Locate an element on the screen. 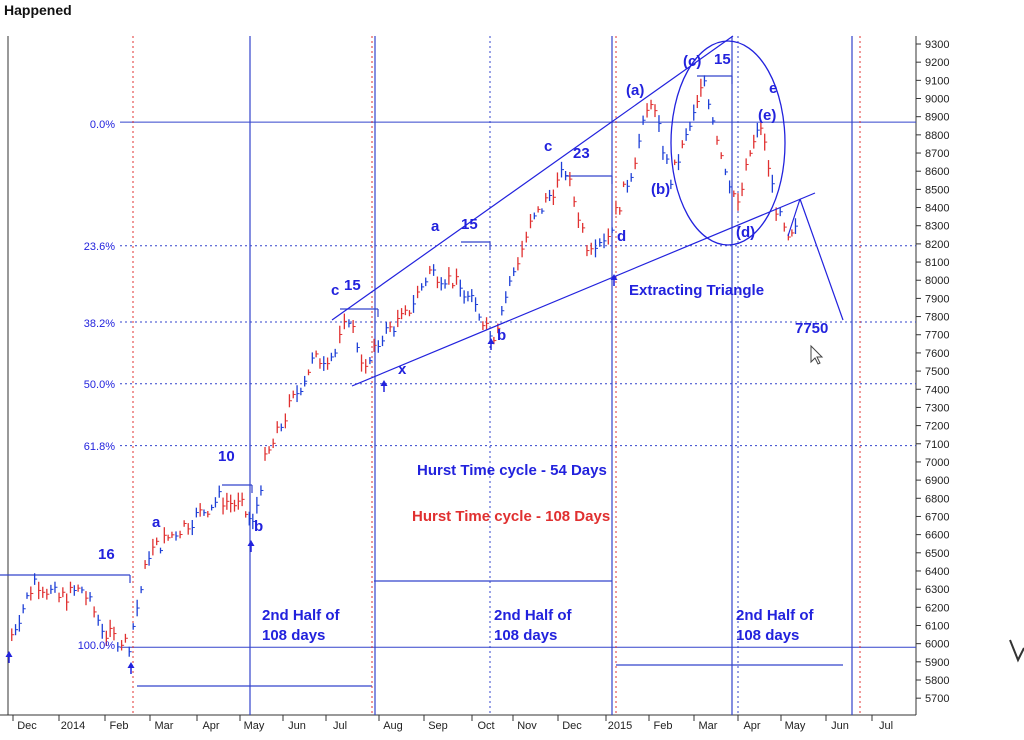  count-10: 10 is located at coordinates (226, 456).